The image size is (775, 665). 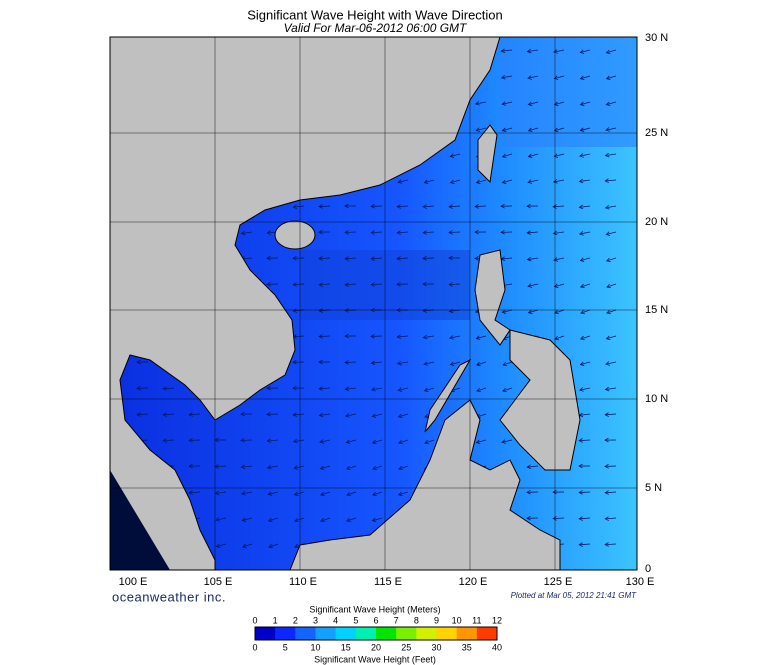 I want to click on lon-label: 130 E, so click(x=640, y=582).